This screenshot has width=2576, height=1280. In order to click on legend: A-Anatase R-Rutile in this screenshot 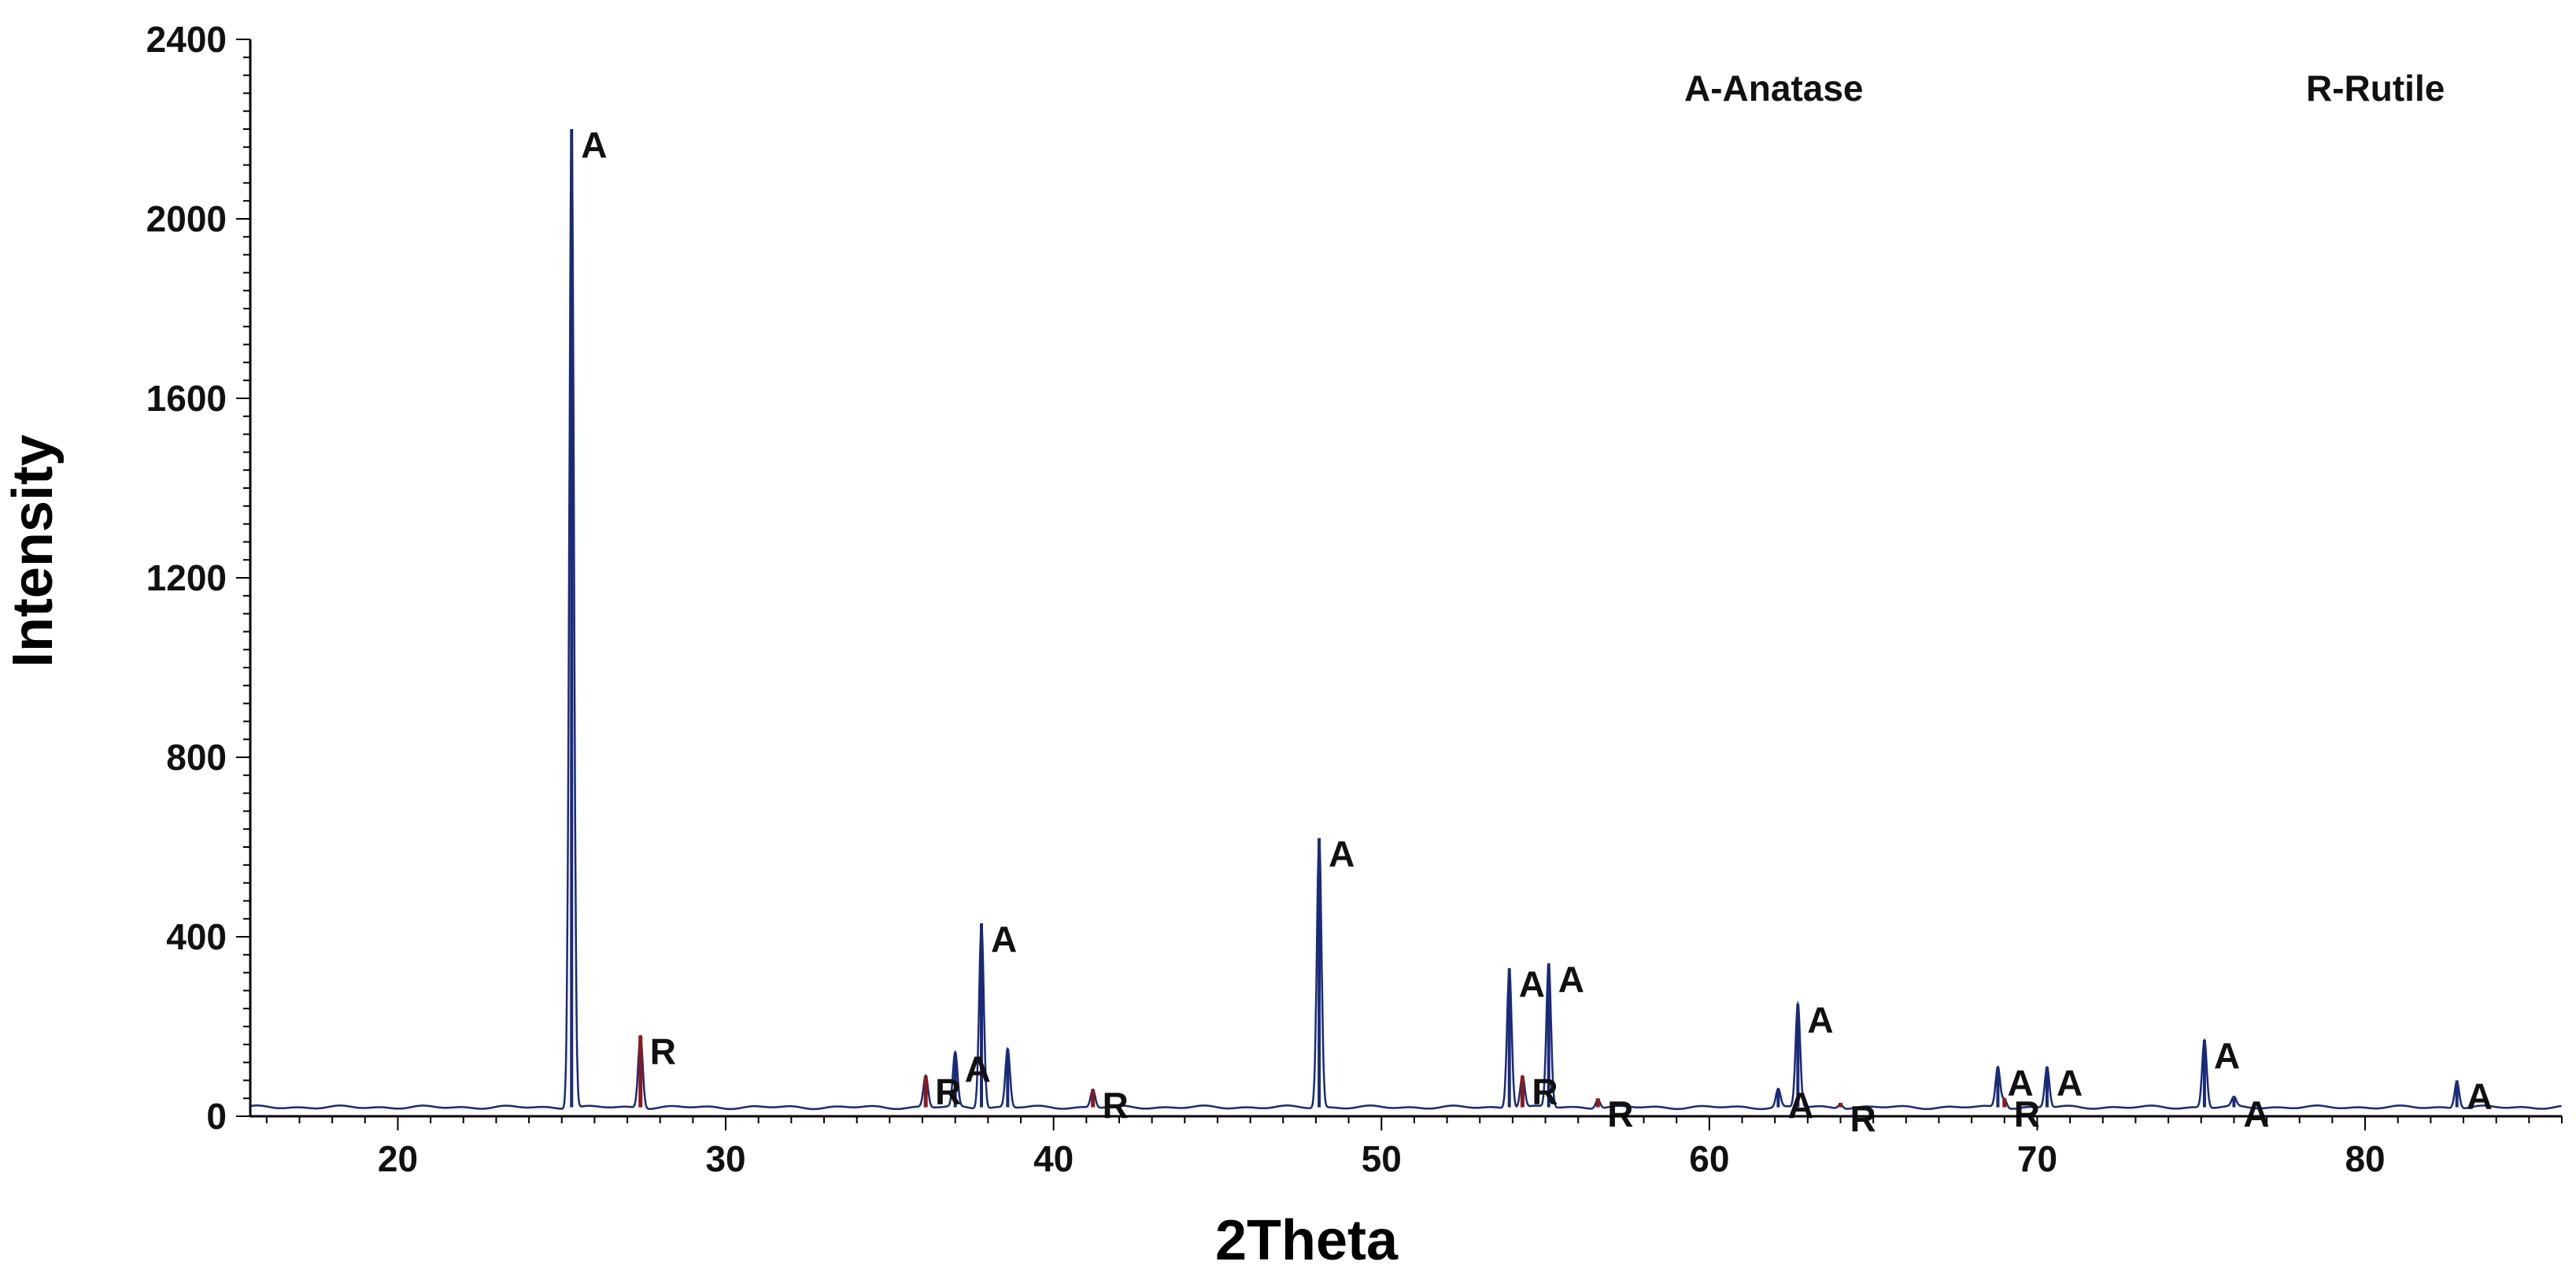, I will do `click(2064, 88)`.